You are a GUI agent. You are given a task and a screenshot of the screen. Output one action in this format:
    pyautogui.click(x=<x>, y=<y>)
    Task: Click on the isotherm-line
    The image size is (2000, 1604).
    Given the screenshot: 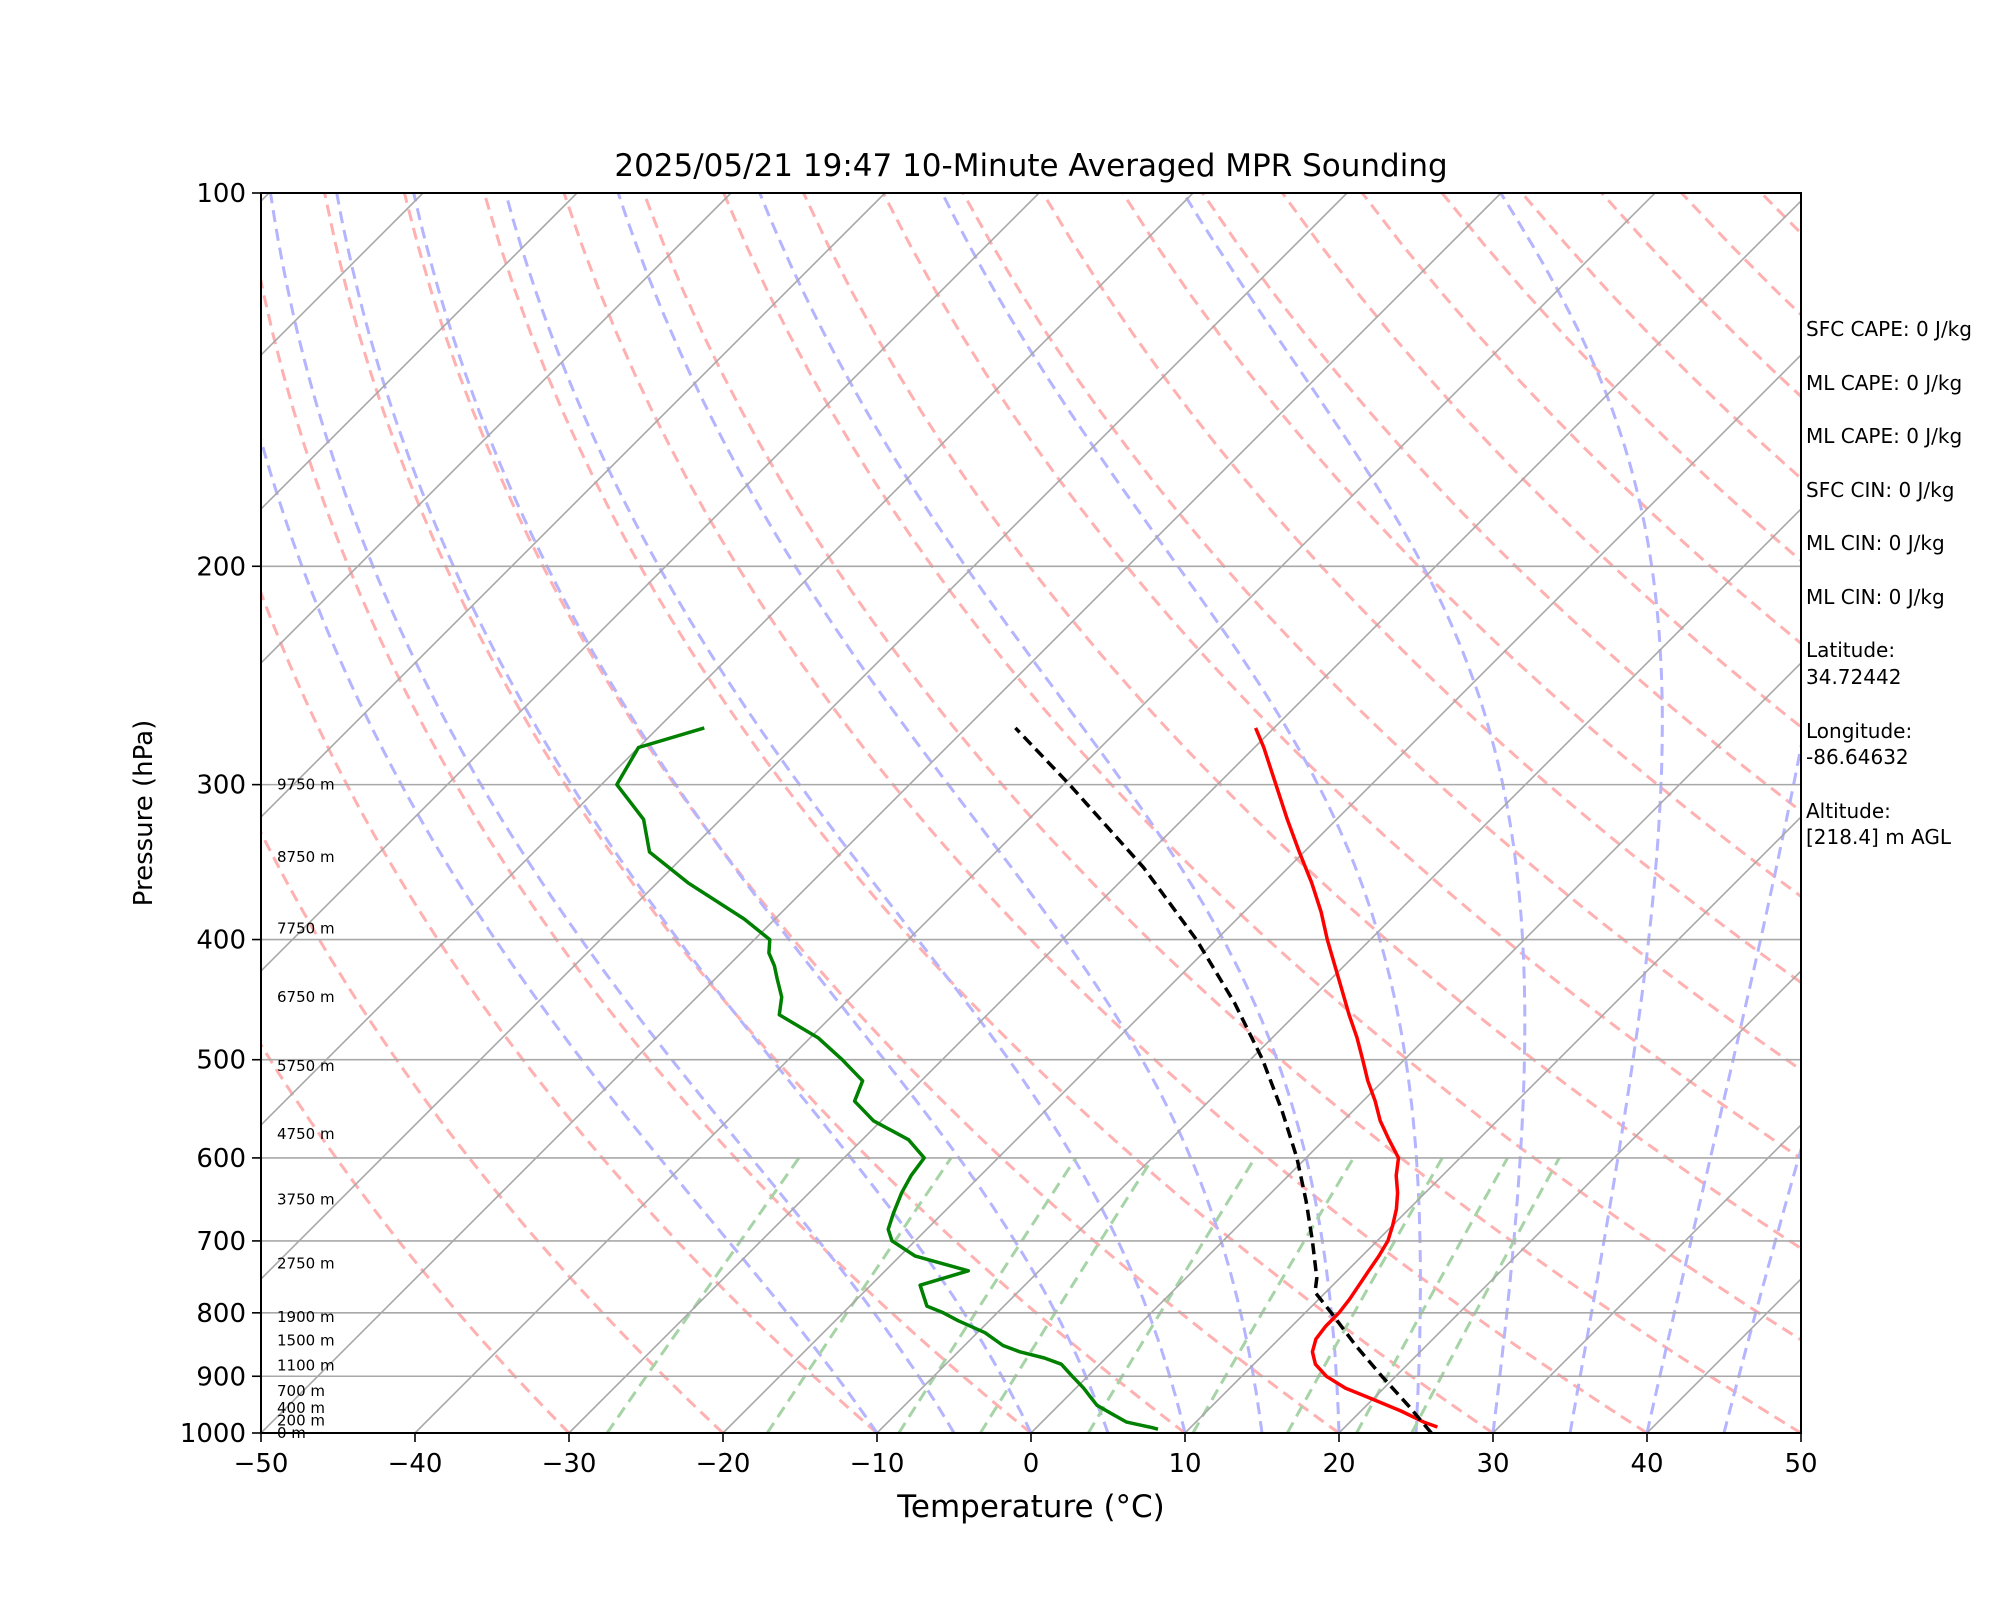 What is the action you would take?
    pyautogui.click(x=57, y=813)
    